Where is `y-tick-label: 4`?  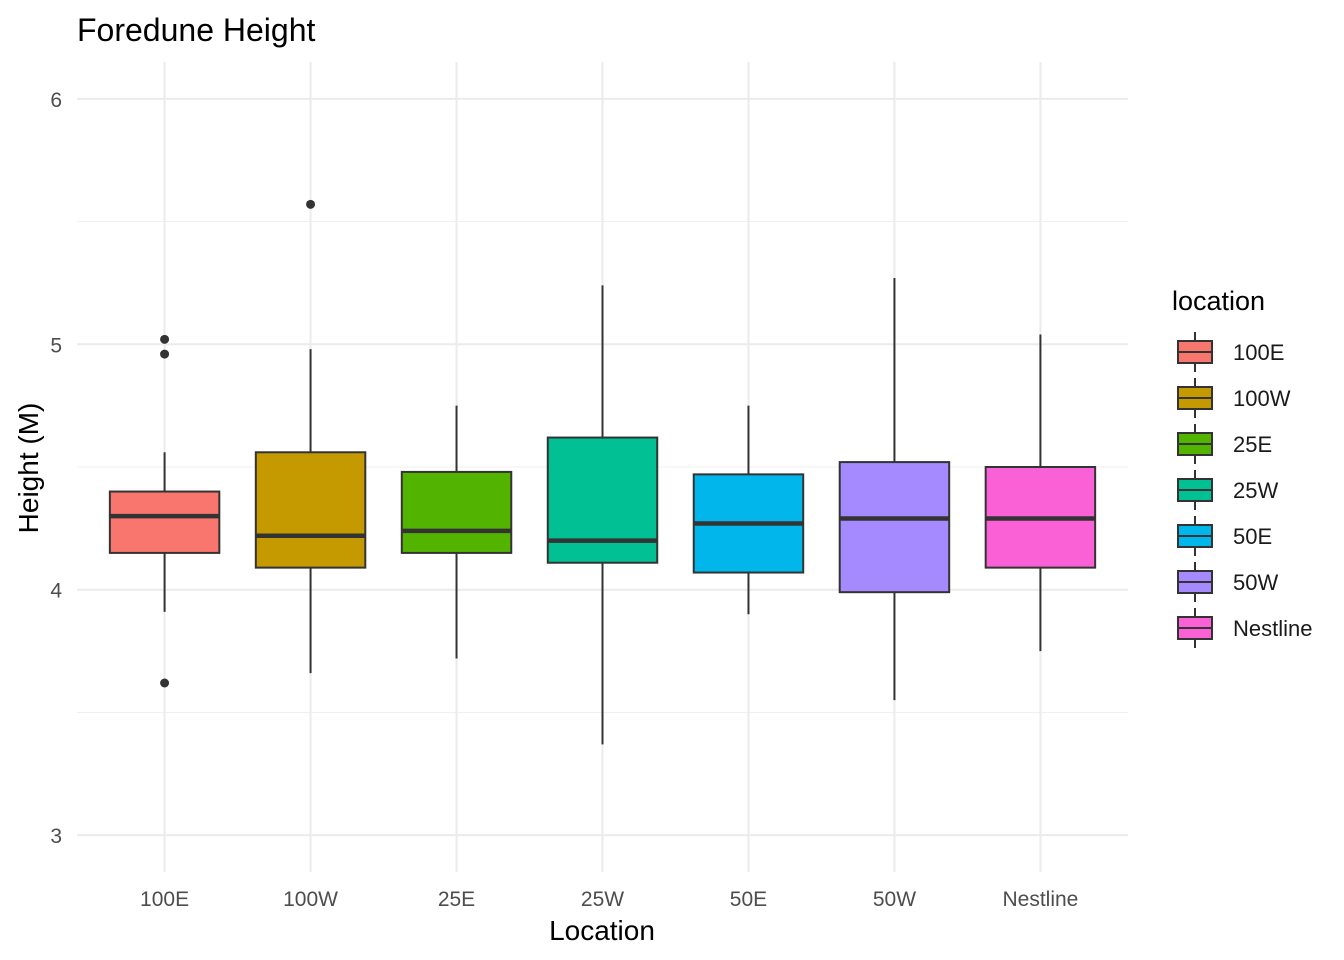 y-tick-label: 4 is located at coordinates (56, 591).